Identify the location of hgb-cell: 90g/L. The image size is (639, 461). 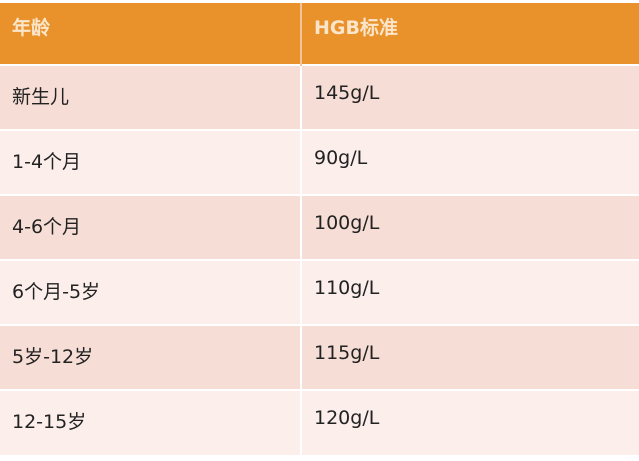
(470, 162).